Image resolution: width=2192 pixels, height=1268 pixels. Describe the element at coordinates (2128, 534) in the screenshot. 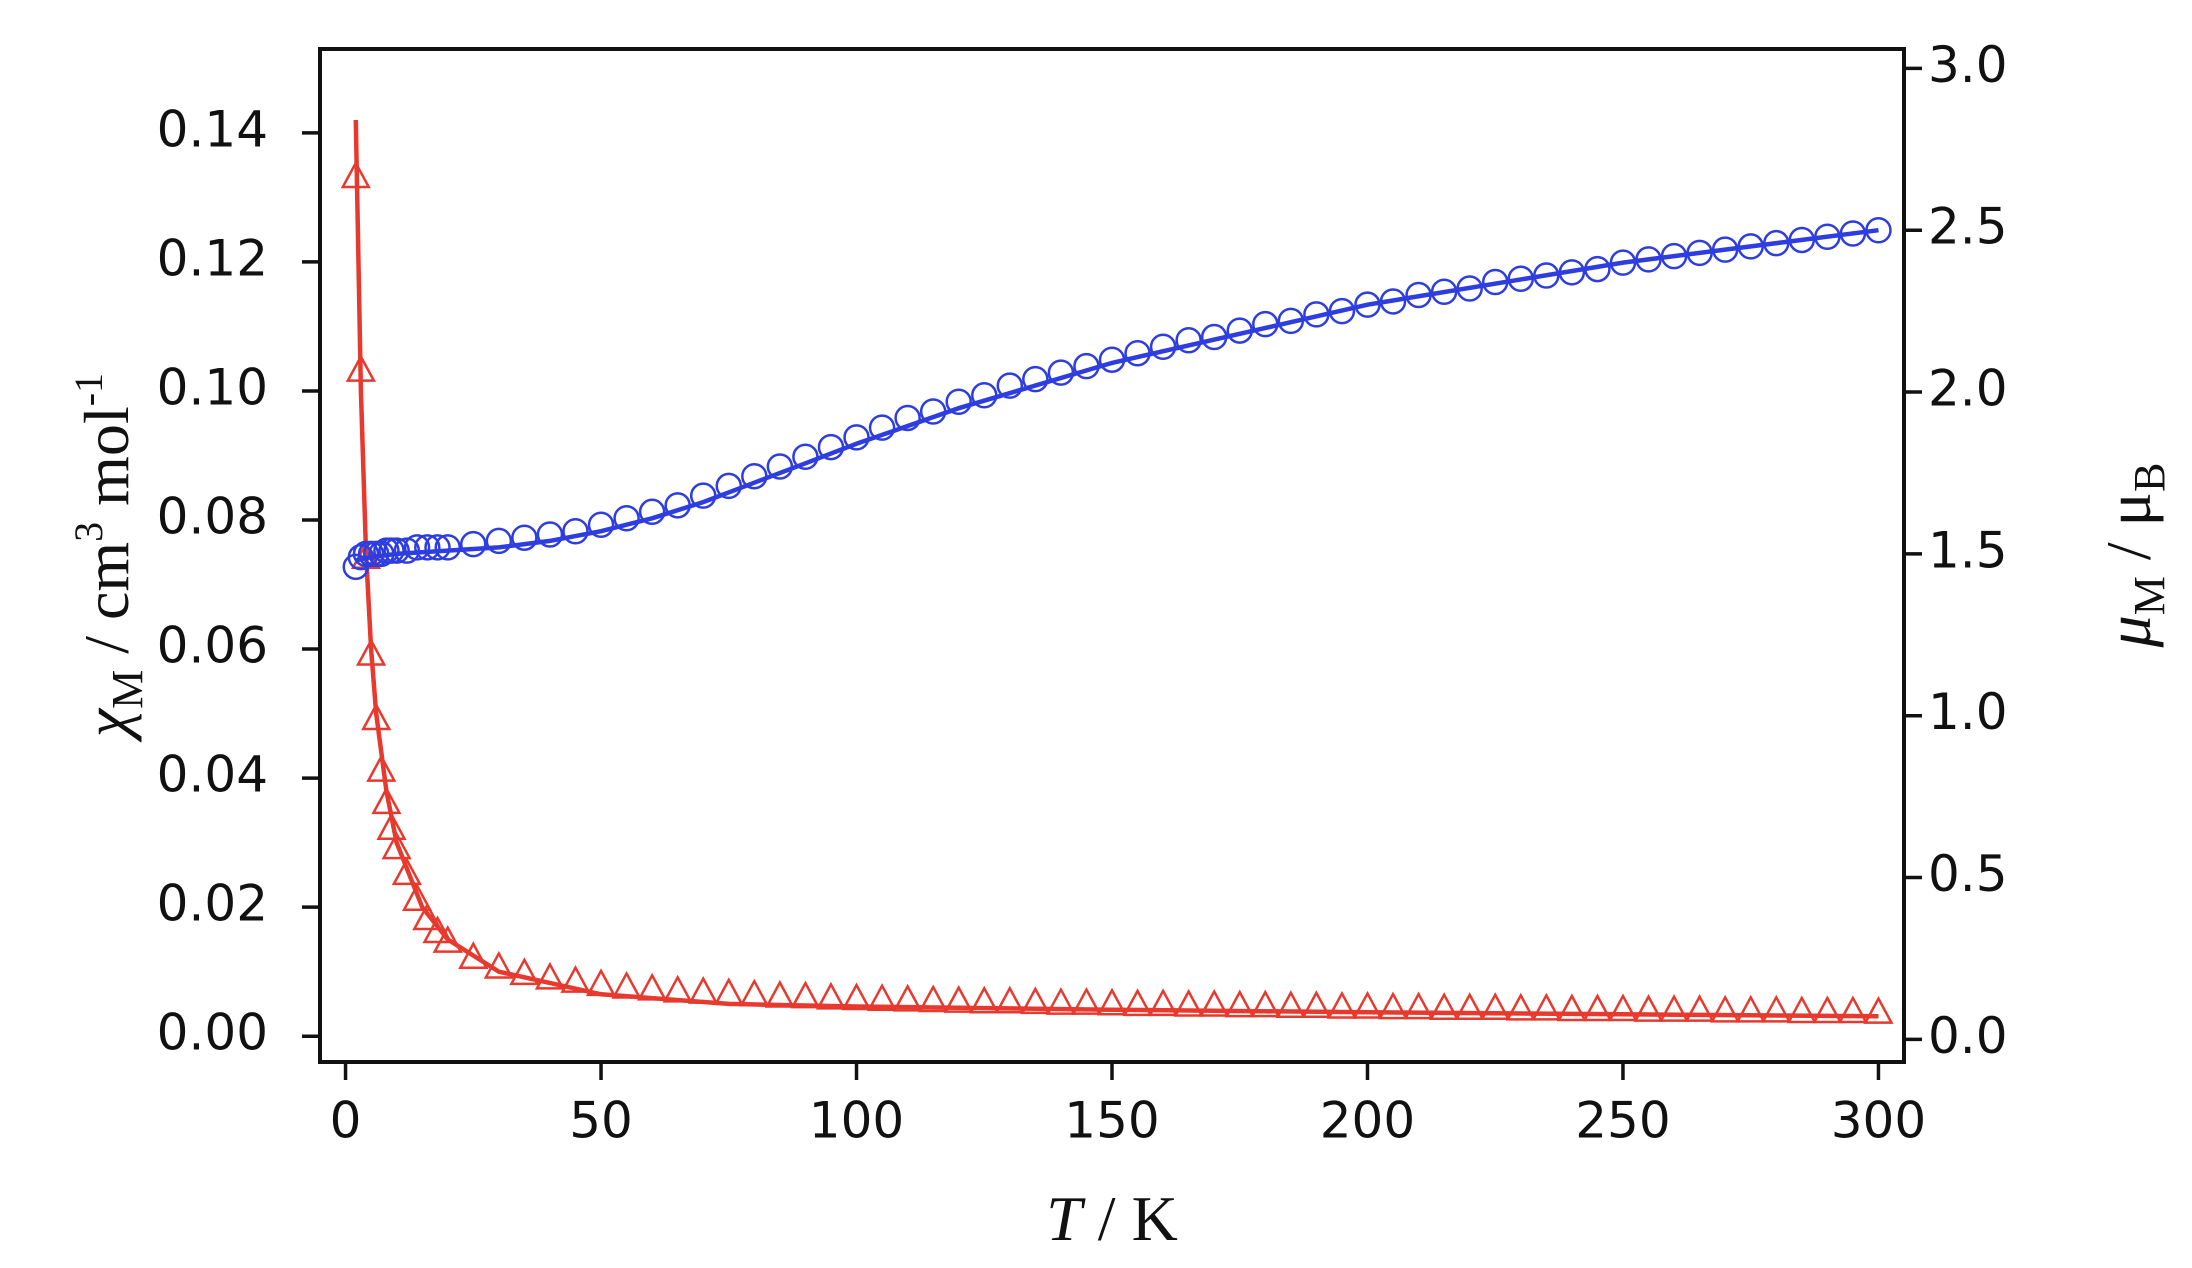

I see `y2-label-part: / μ` at that location.